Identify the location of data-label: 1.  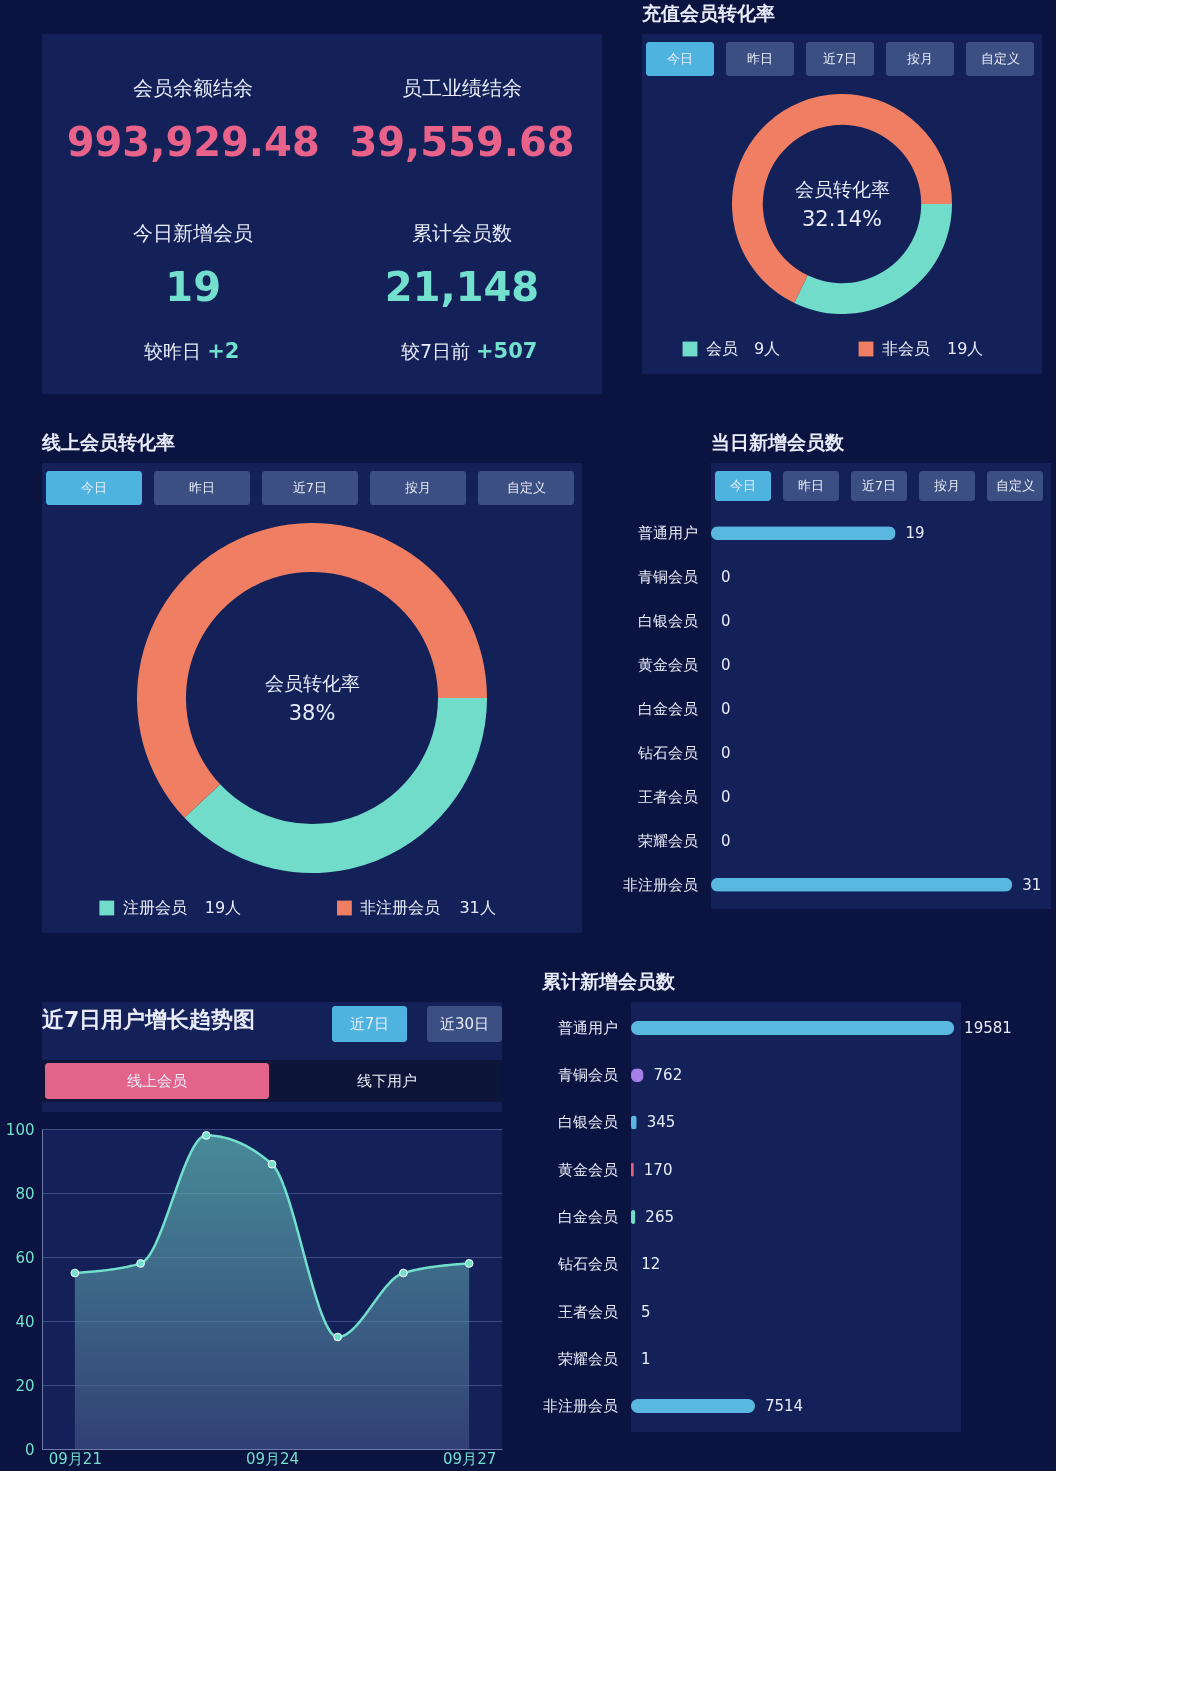
(646, 1358).